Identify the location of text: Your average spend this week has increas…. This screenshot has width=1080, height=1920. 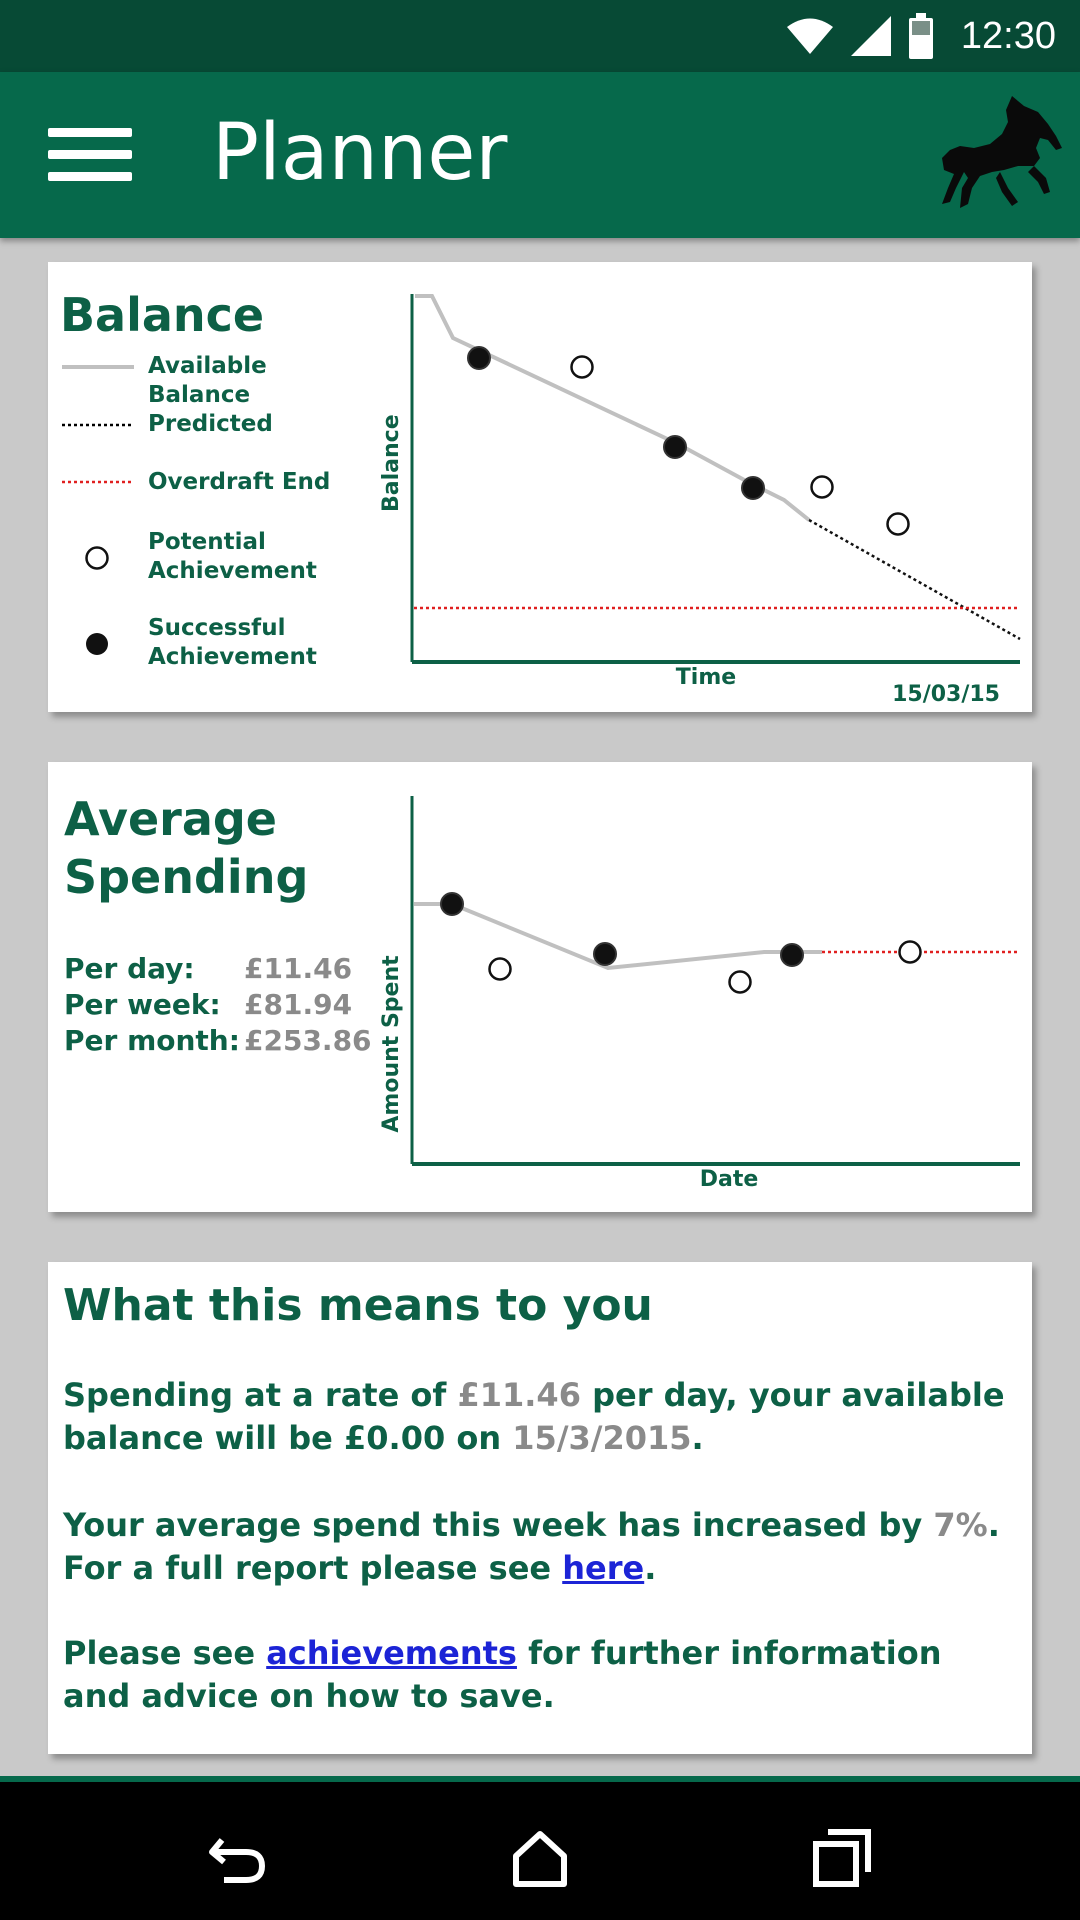
(498, 1525).